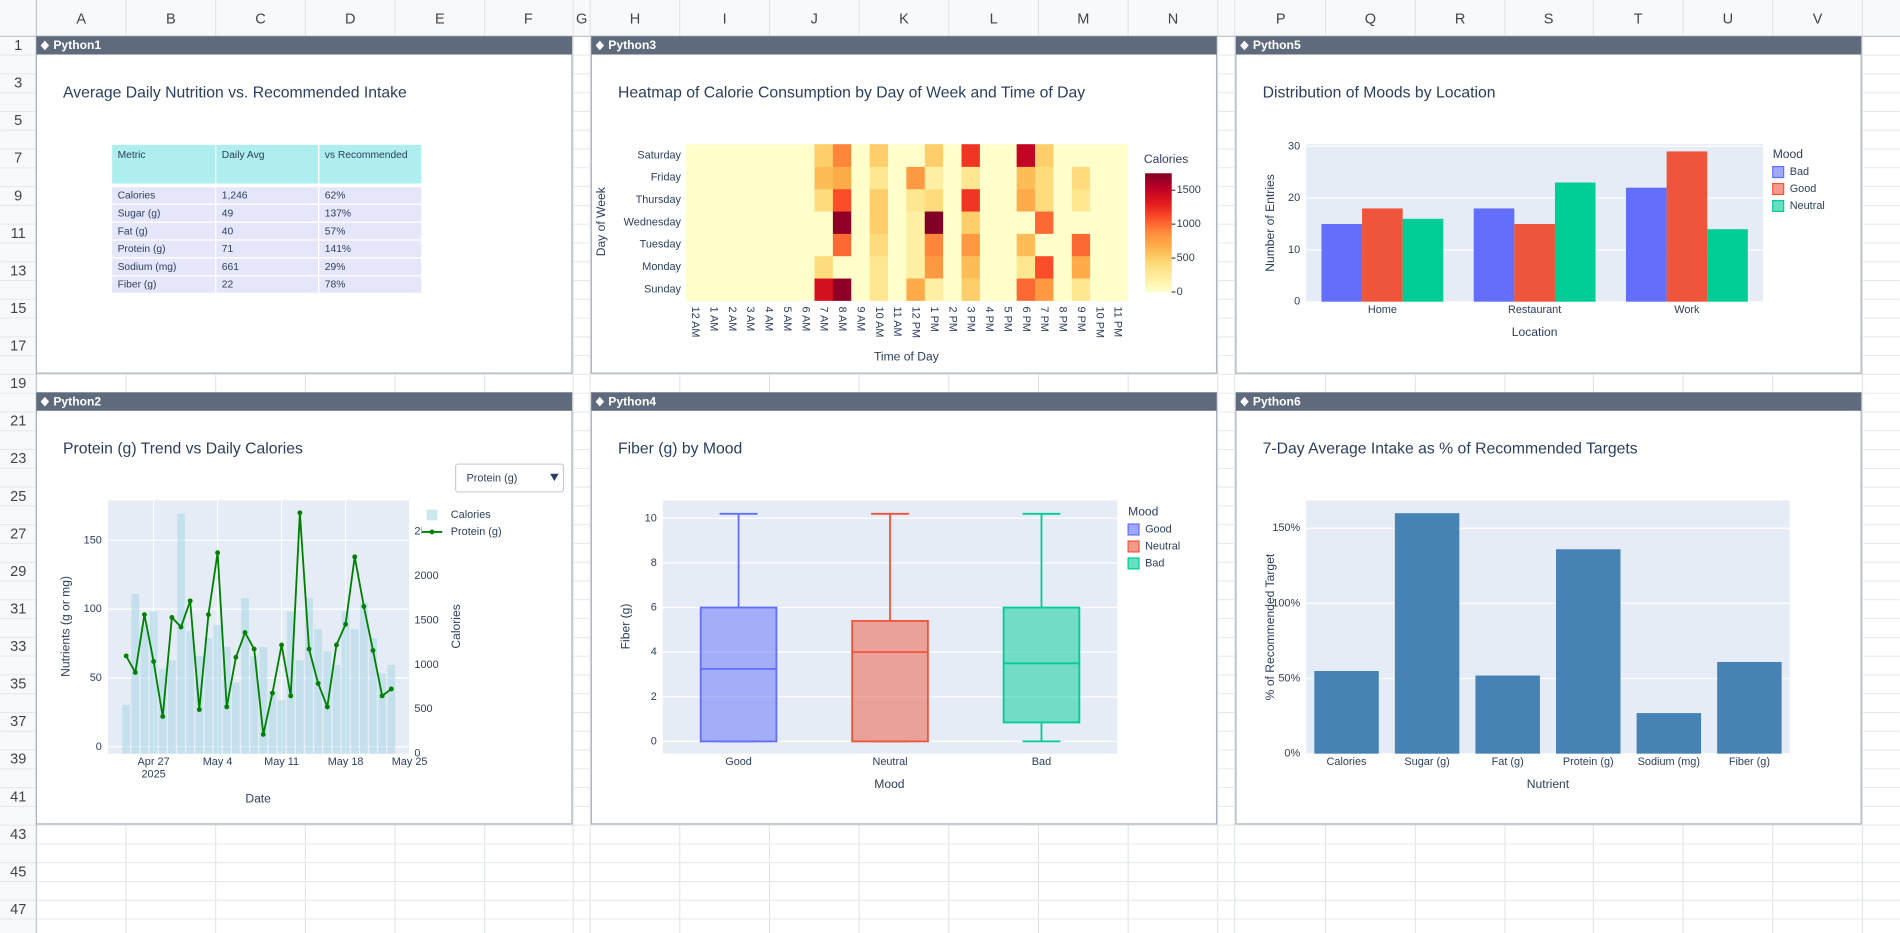 The width and height of the screenshot is (1900, 933). Describe the element at coordinates (1166, 159) in the screenshot. I see `colorbar-title: Calories` at that location.